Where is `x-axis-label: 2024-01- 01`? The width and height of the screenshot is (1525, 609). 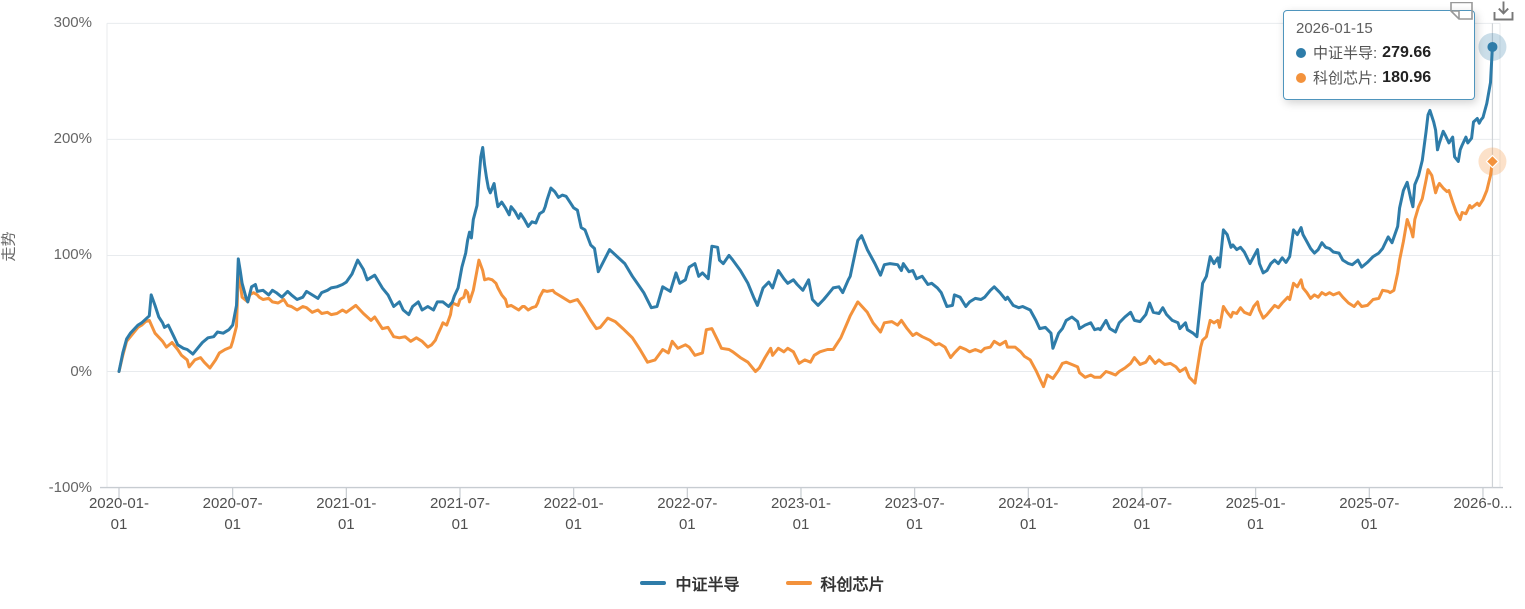 x-axis-label: 2024-01- 01 is located at coordinates (1028, 514).